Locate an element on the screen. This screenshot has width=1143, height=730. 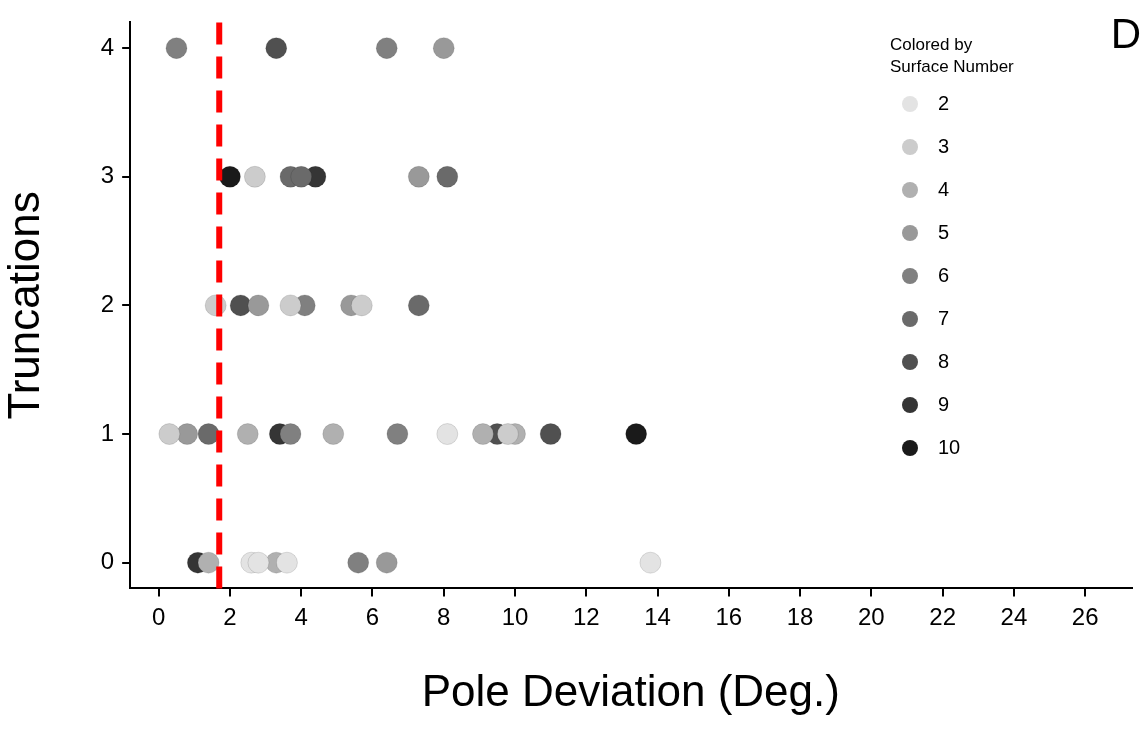
y-tick-label: 1 is located at coordinates (107, 432).